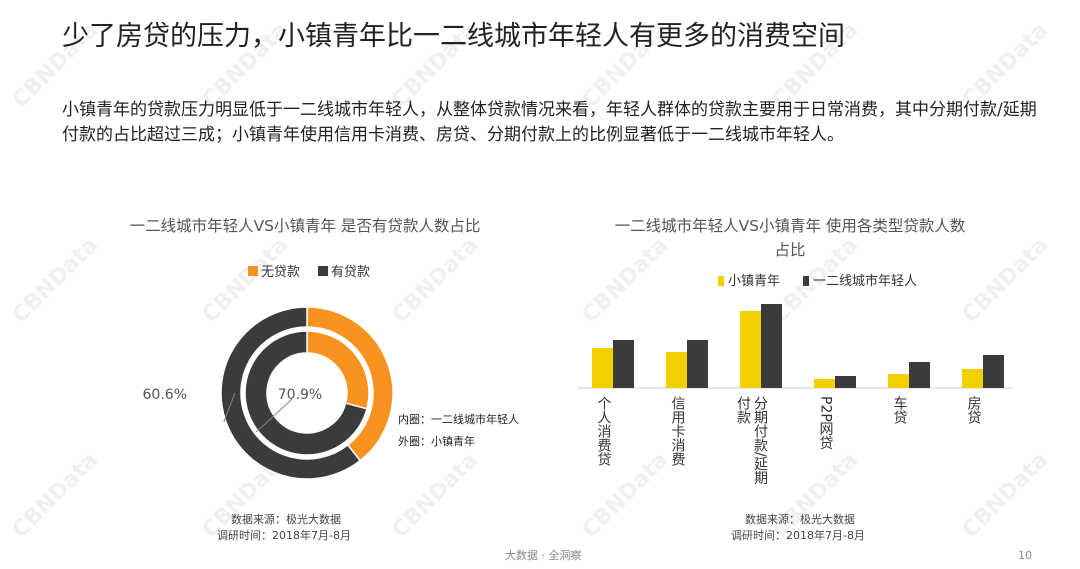 The image size is (1080, 569). What do you see at coordinates (305, 226) in the screenshot?
I see `chart-title: 一二线城市年轻人VS小镇青年 是否有贷款人数占比` at bounding box center [305, 226].